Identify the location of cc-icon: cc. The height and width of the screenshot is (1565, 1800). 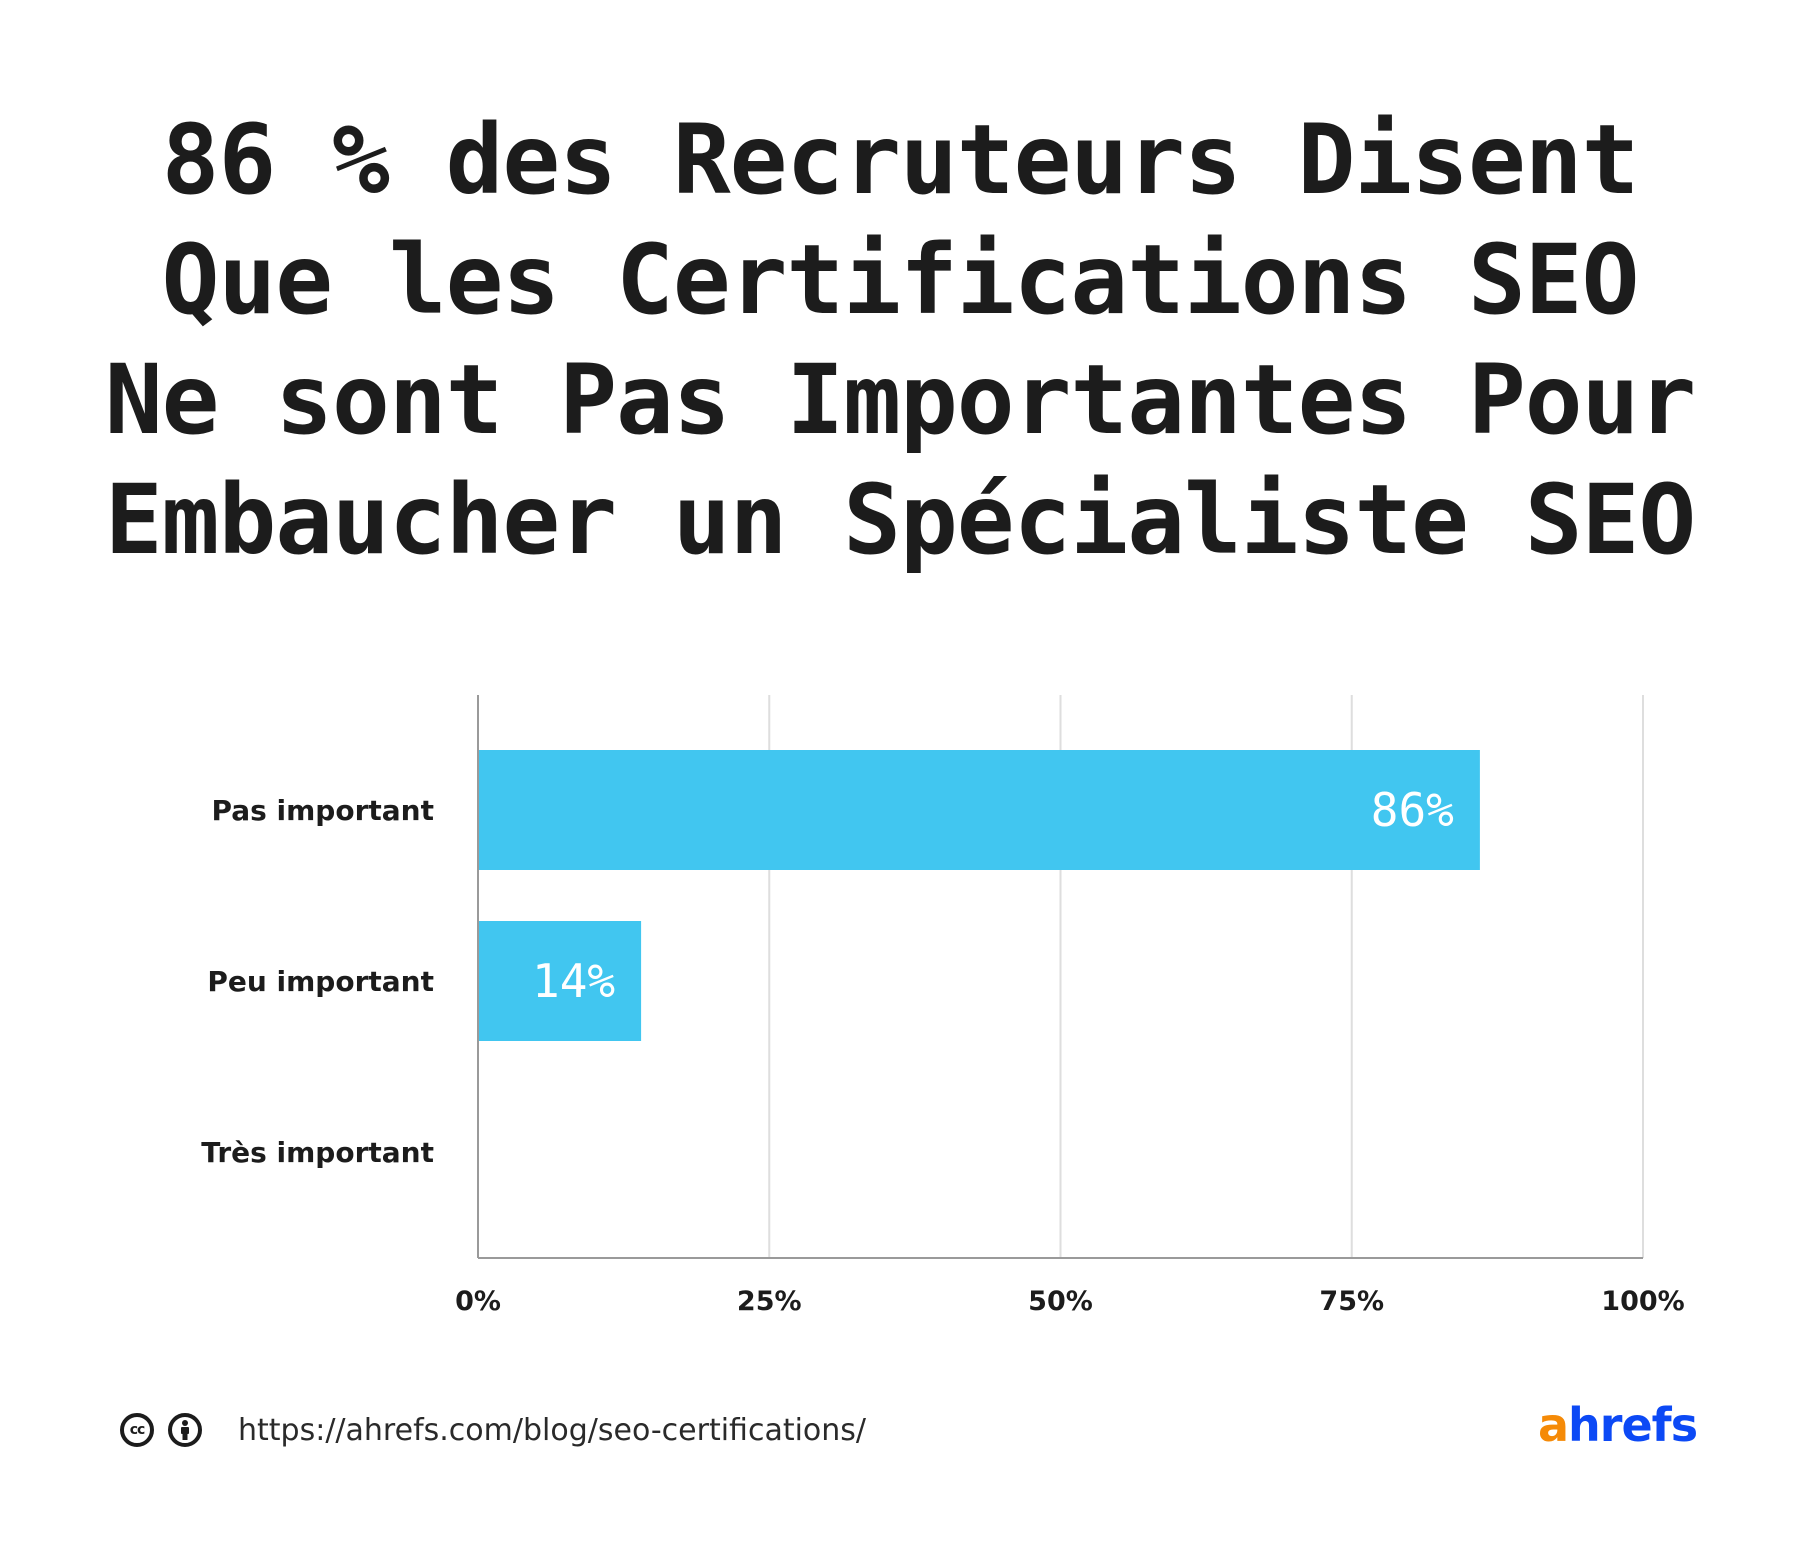
(137, 1430).